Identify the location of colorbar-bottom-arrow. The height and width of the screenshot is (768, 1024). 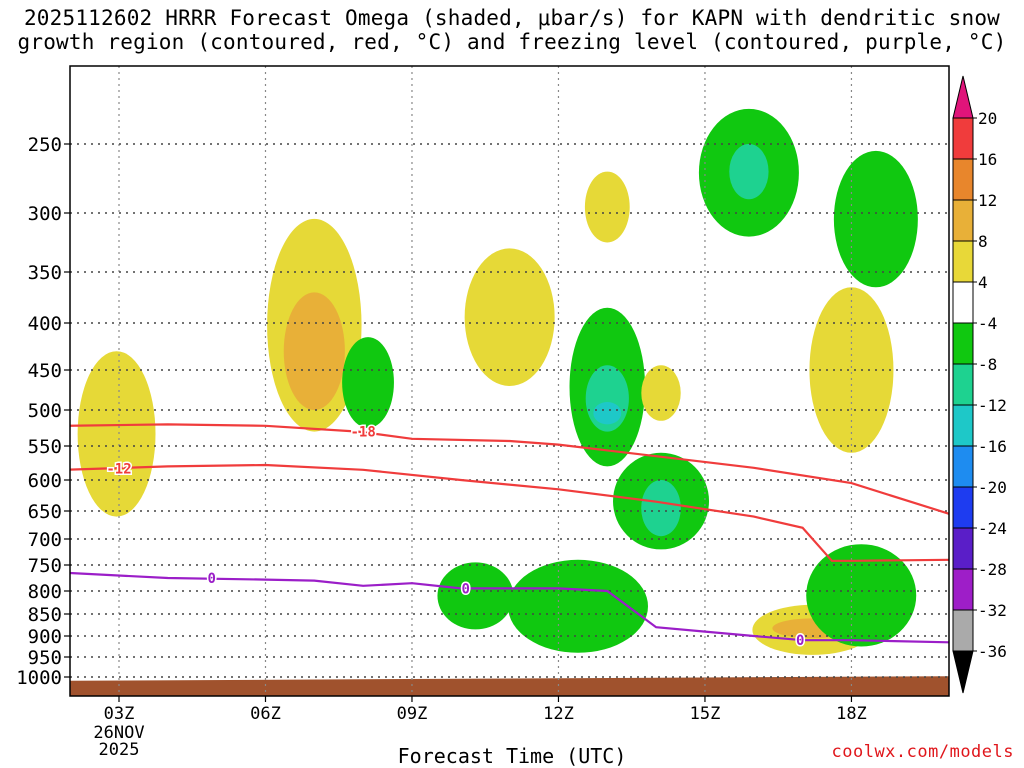
(963, 672).